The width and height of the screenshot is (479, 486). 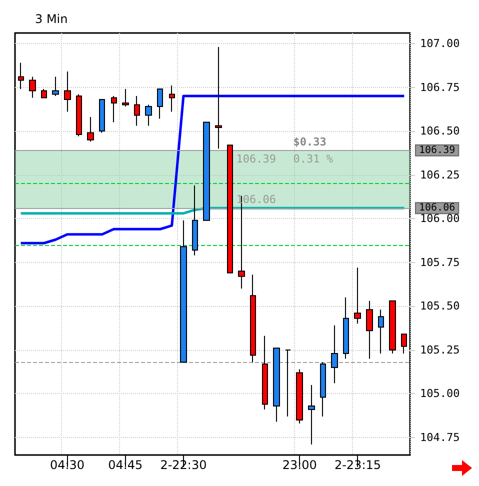 What do you see at coordinates (313, 159) in the screenshot?
I see `annotation: 0.31 %` at bounding box center [313, 159].